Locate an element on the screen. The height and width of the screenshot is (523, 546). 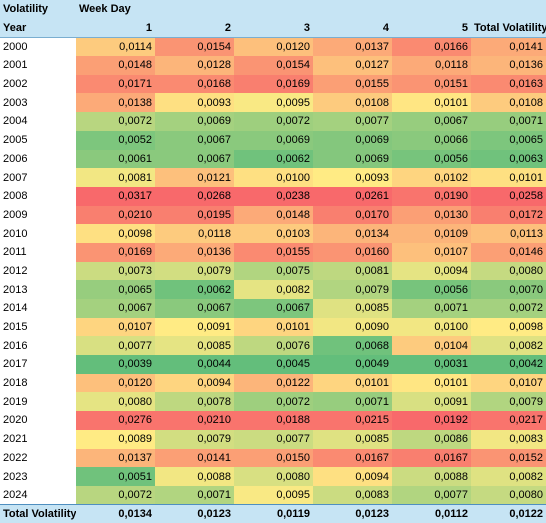
value-cell: 0,0066 is located at coordinates (431, 140).